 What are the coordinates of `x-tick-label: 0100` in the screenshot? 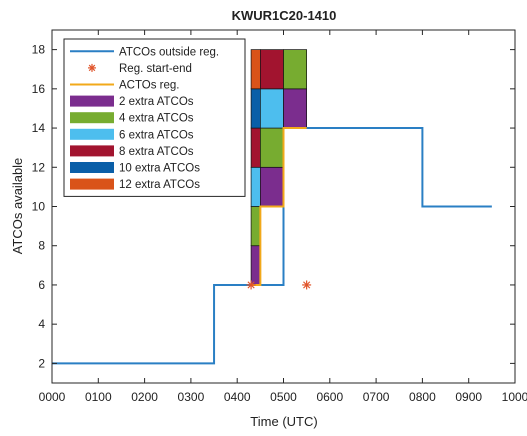 It's located at (98, 397).